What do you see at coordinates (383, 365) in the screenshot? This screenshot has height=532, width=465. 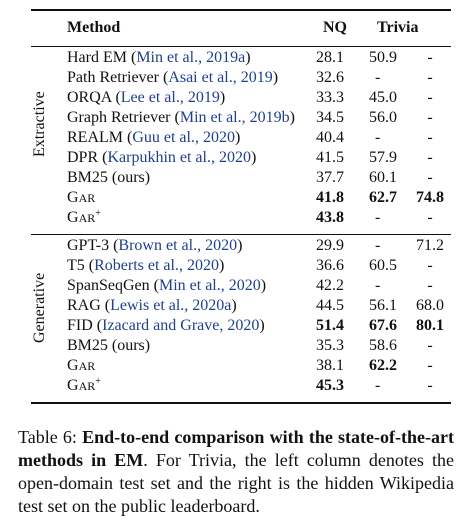 I see `trivia-open-score: 62.2` at bounding box center [383, 365].